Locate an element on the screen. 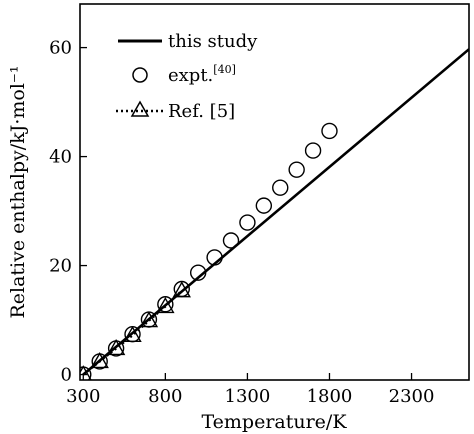 The height and width of the screenshot is (434, 474). y-tick-label: 40 is located at coordinates (60, 157).